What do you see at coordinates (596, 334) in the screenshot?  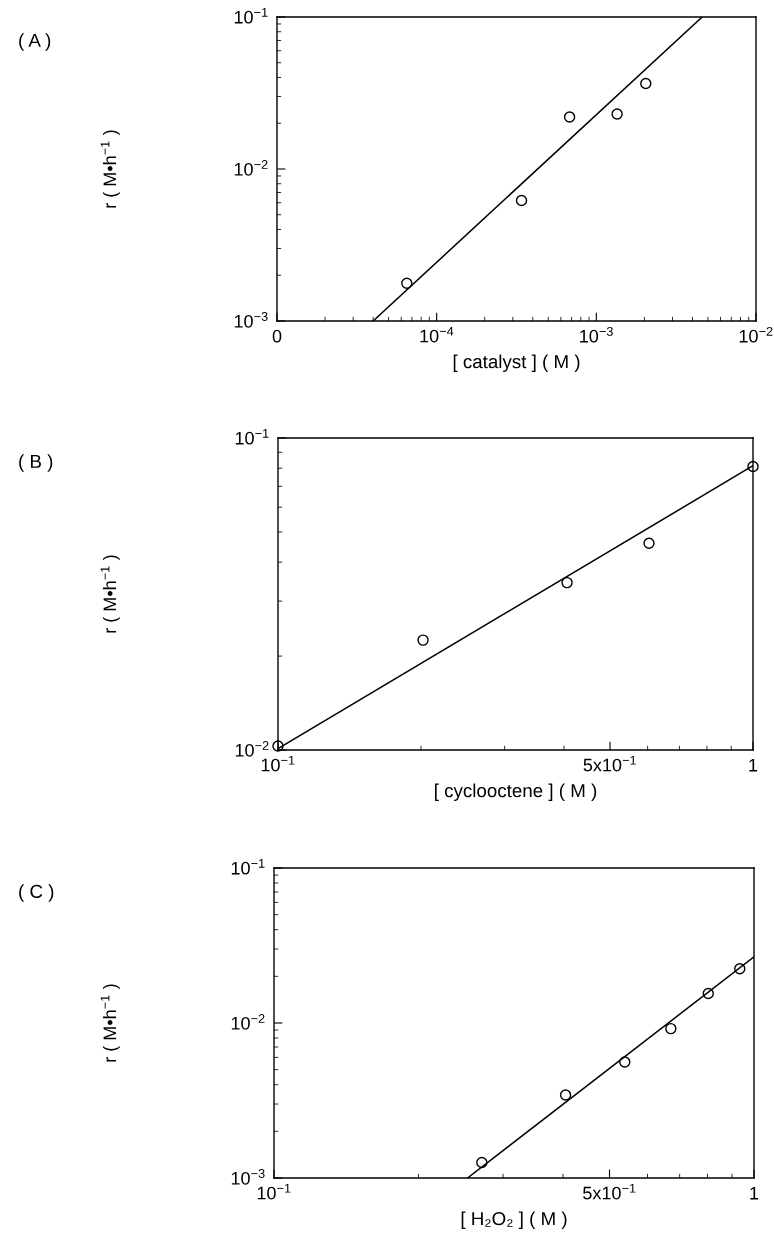 I see `x-tick-label: 10$^{−3}$` at bounding box center [596, 334].